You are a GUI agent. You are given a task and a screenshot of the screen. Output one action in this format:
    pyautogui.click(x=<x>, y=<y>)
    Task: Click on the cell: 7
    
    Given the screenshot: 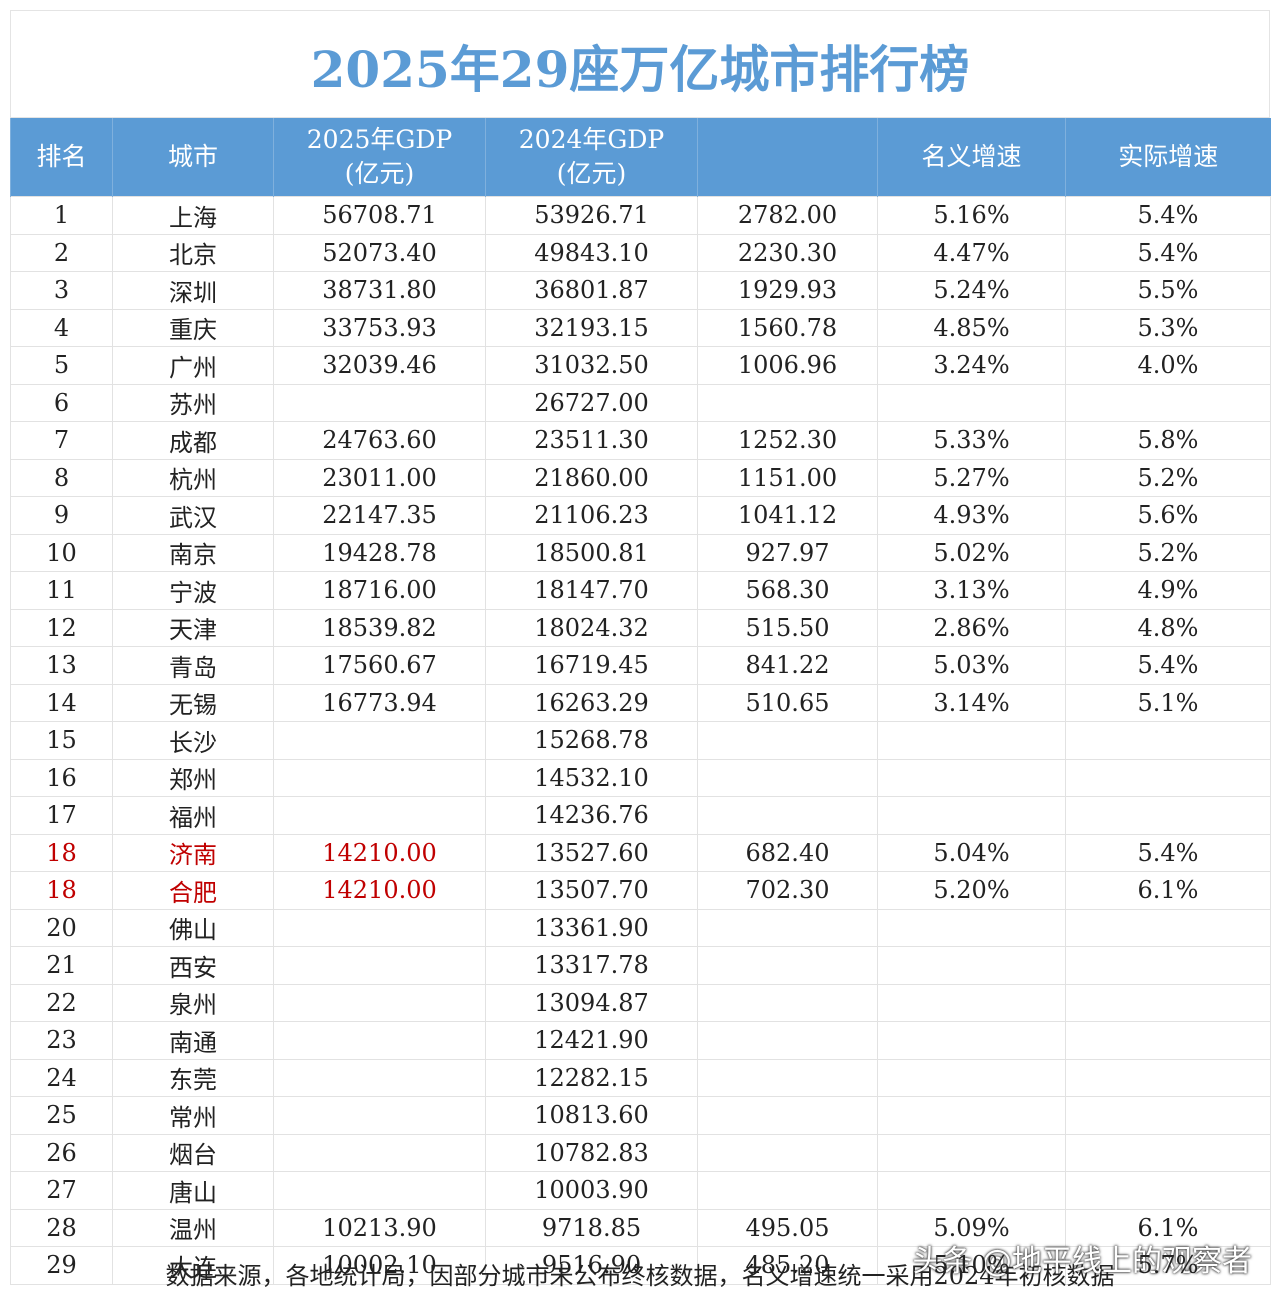 What is the action you would take?
    pyautogui.click(x=61, y=440)
    